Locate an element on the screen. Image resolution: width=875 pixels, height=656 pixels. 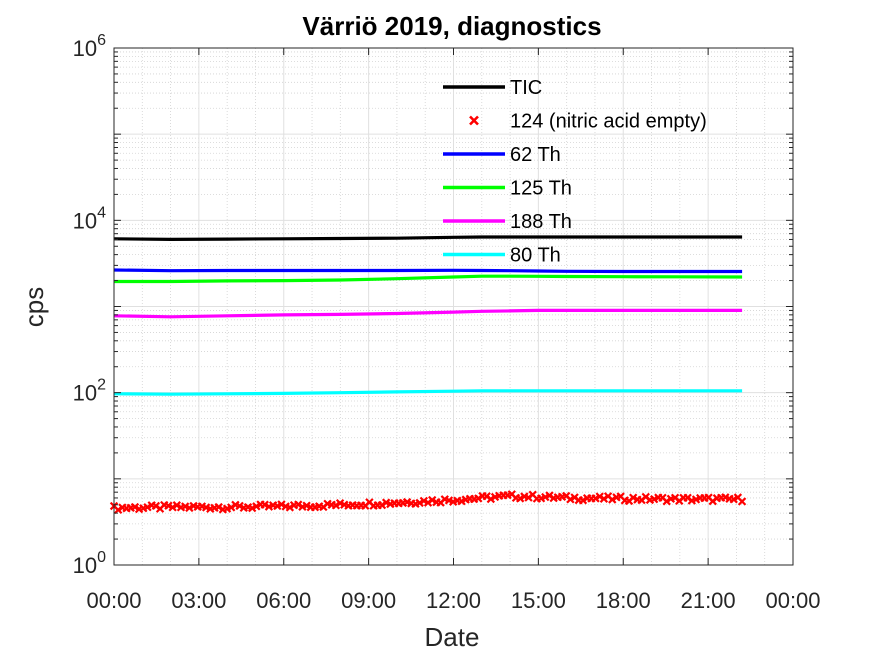
series-62-th is located at coordinates (428, 271).